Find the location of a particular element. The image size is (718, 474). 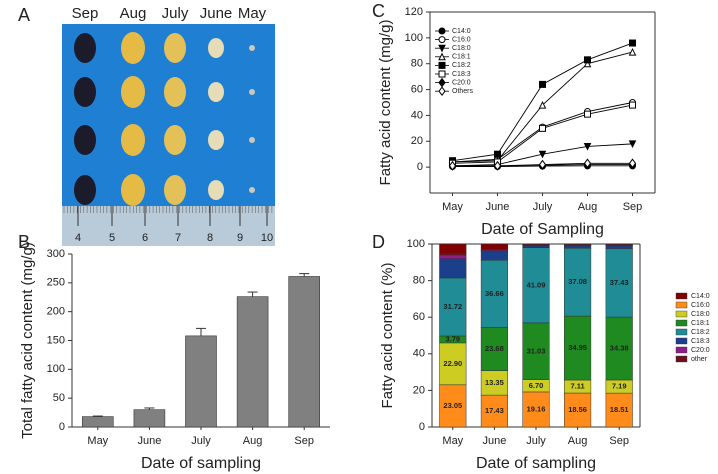

y-tick-label: 40 is located at coordinates (419, 354).